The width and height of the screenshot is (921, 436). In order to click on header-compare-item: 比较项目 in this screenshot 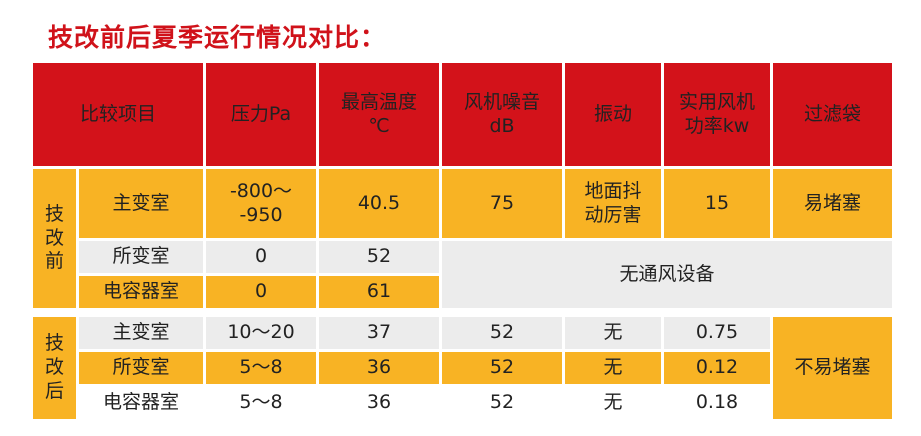, I will do `click(118, 114)`.